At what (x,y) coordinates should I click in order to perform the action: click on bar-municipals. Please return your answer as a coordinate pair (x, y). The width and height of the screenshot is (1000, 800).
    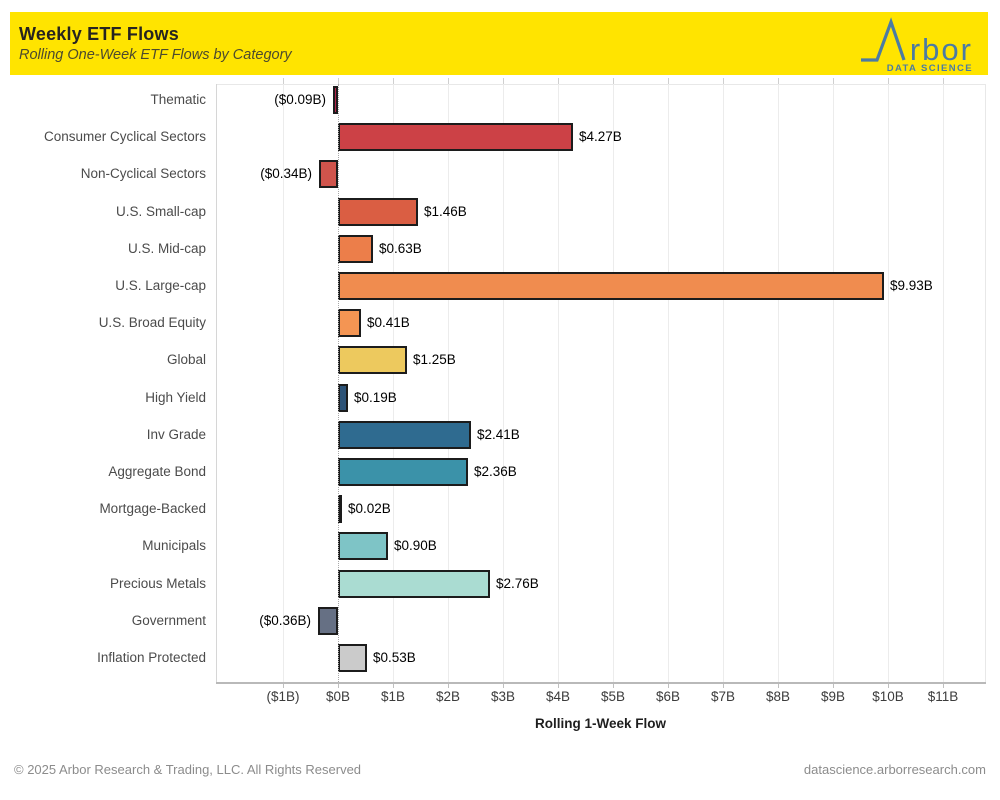
    Looking at the image, I should click on (363, 546).